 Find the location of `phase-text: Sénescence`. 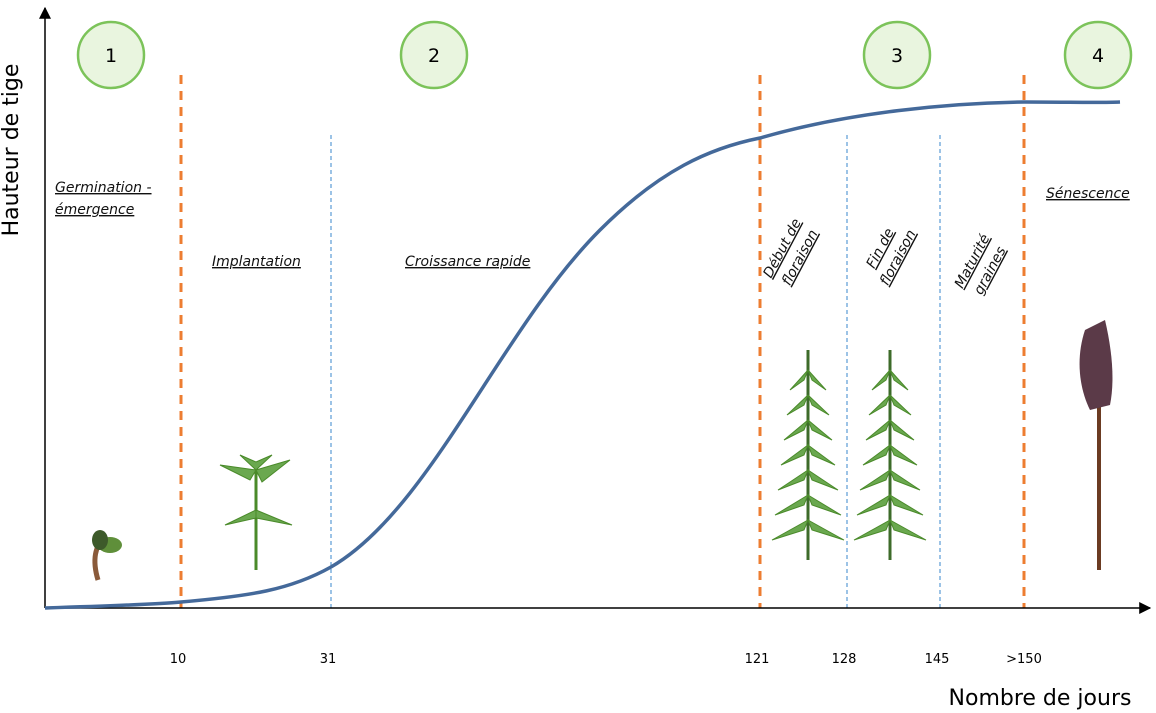

phase-text: Sénescence is located at coordinates (1088, 194).